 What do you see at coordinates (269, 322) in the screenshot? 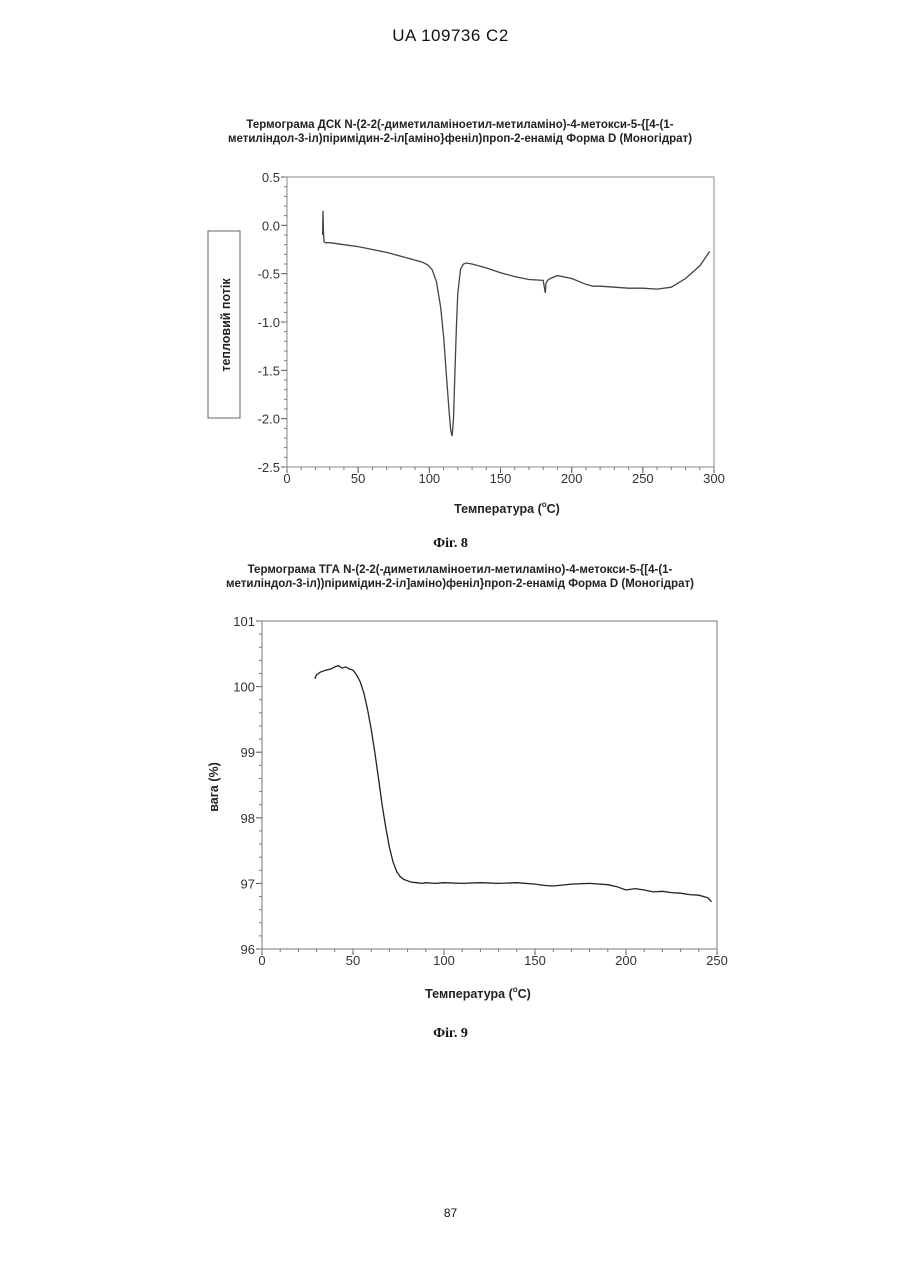
I see `dsc-y-tick-label: -1.0` at bounding box center [269, 322].